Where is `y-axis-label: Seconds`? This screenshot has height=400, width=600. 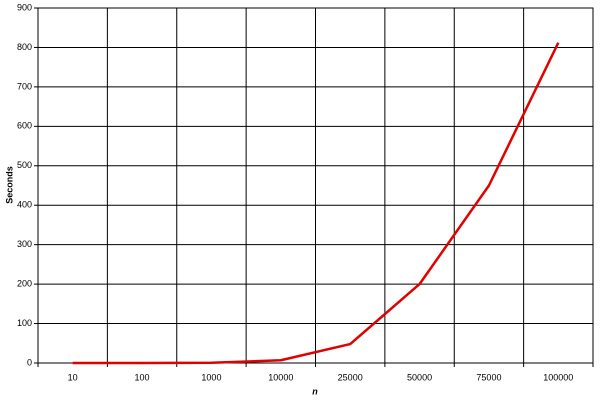
y-axis-label: Seconds is located at coordinates (9, 185).